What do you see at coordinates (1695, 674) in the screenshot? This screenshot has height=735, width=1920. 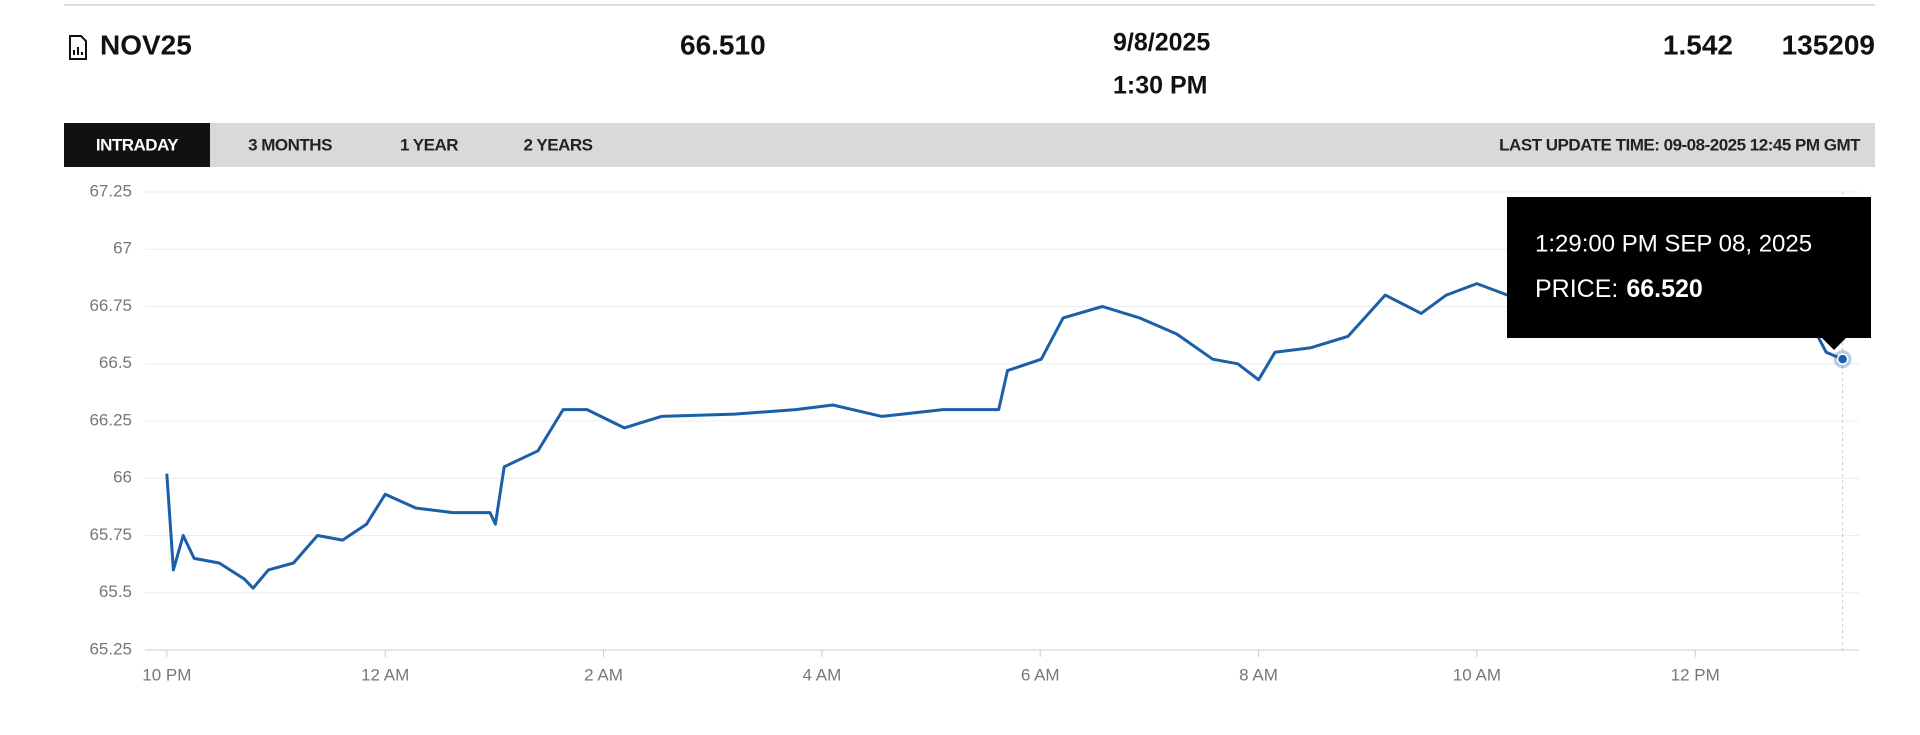 I see `x-tick-label: 12 PM` at bounding box center [1695, 674].